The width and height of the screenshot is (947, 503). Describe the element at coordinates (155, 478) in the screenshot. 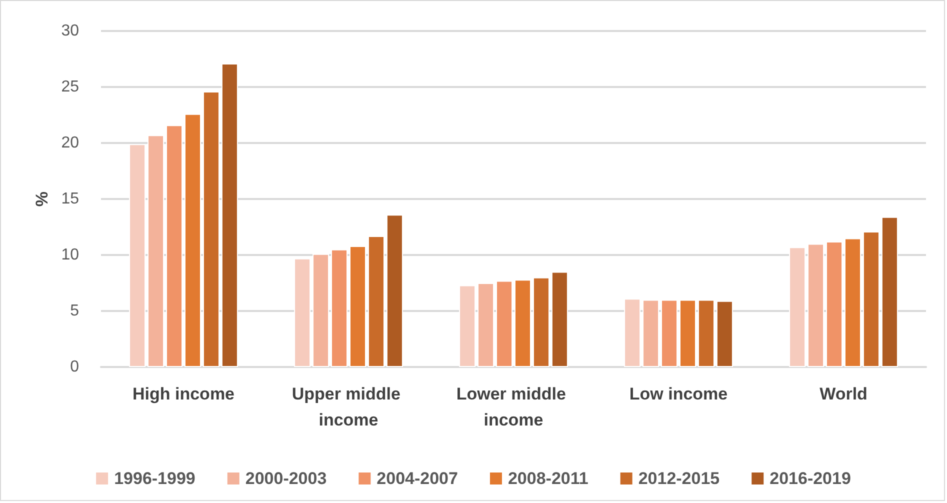

I see `legend-label: 1996-1999` at that location.